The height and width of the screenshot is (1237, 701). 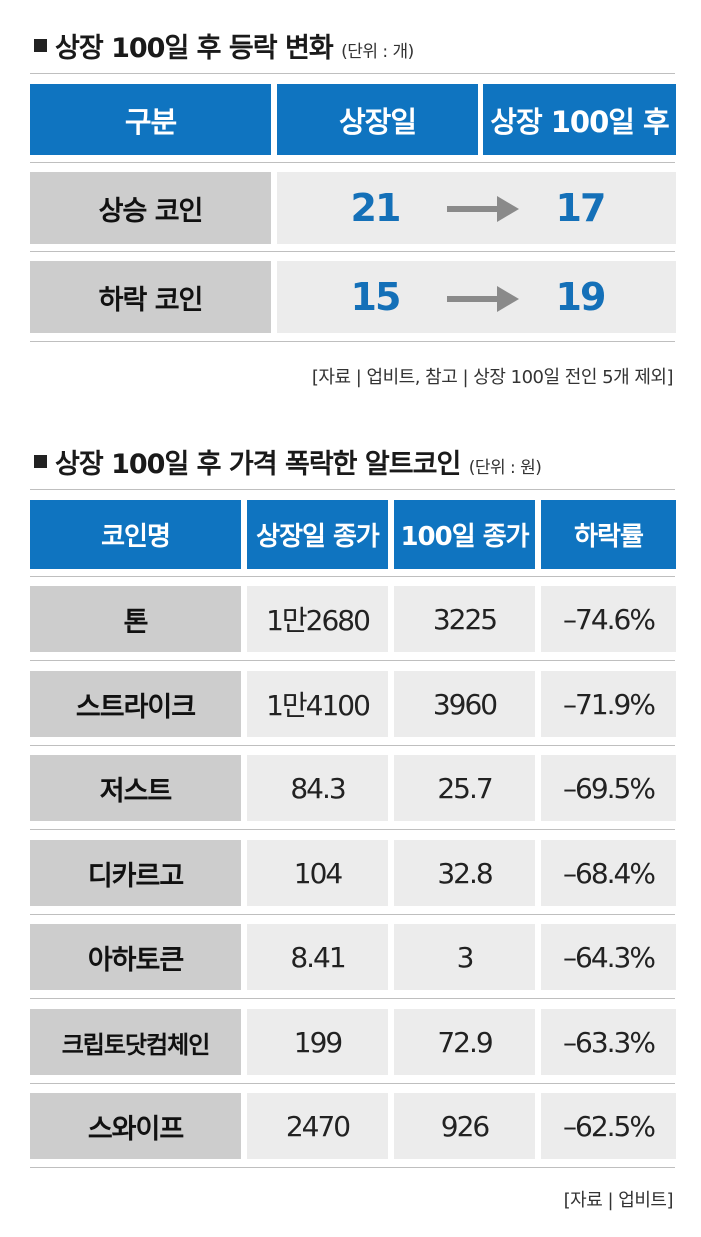 I want to click on day100-close: 3960, so click(x=464, y=704).